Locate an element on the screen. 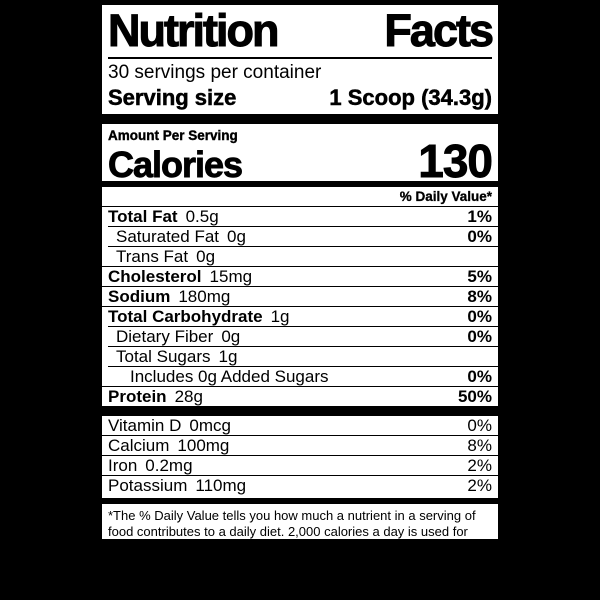 This screenshot has width=600, height=600. nutrient-row-cholesterol: Cholesterol 15mg 5% is located at coordinates (300, 276).